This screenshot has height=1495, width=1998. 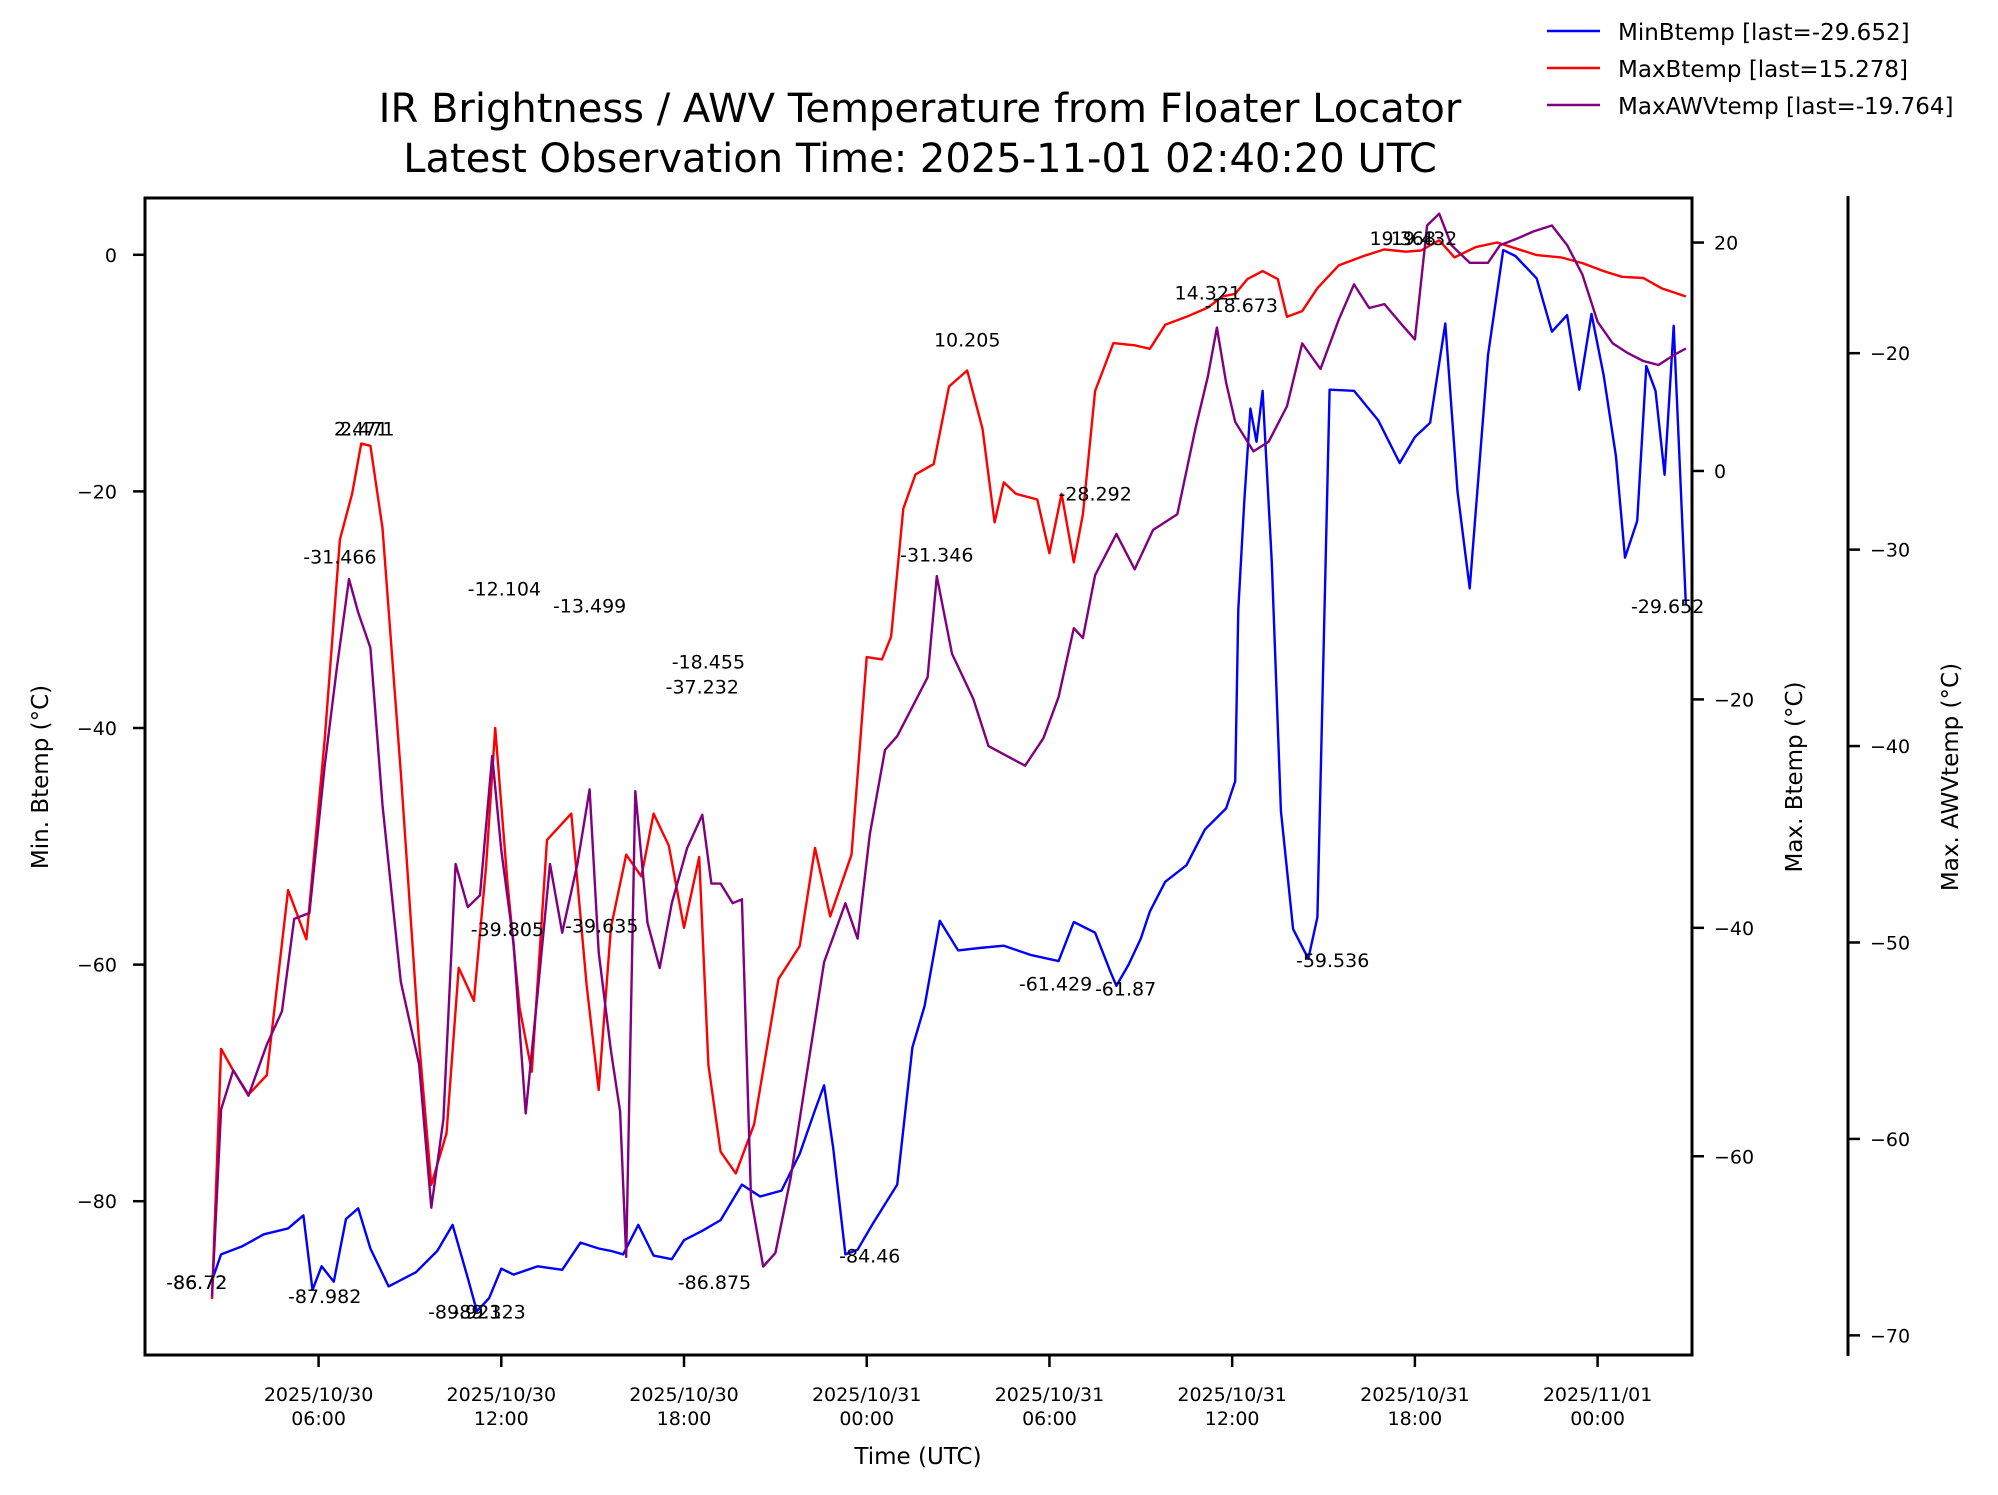 I want to click on annotation-label-1: -86.72, so click(x=196, y=1283).